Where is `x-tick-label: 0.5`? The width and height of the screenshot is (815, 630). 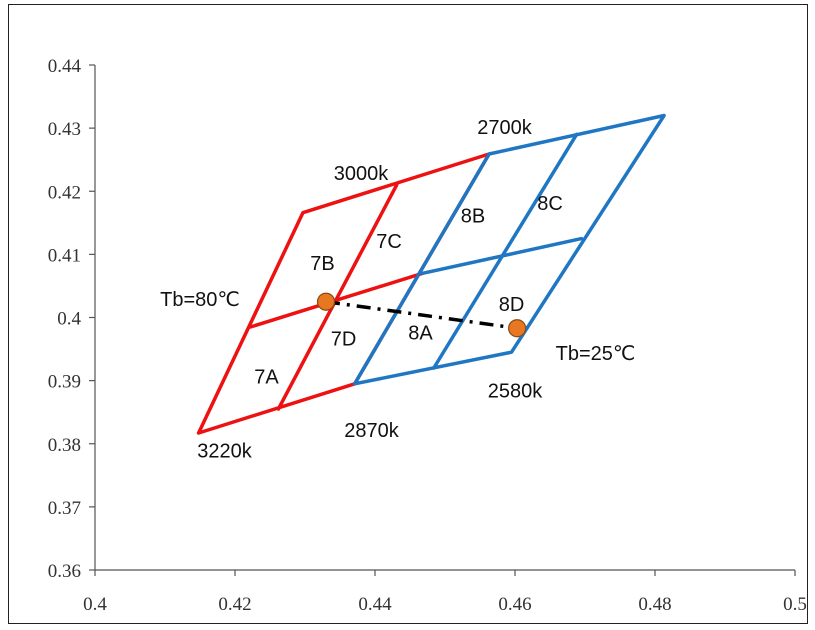 x-tick-label: 0.5 is located at coordinates (795, 604).